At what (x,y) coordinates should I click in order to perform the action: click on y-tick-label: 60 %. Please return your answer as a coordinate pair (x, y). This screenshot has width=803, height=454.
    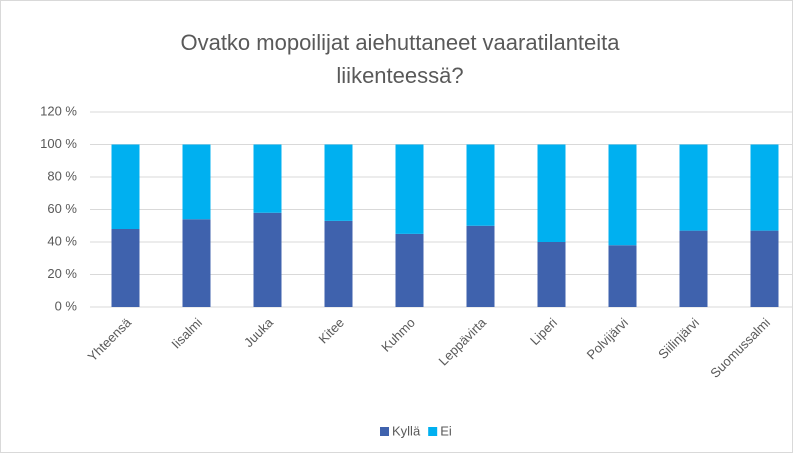
    Looking at the image, I should click on (62, 208).